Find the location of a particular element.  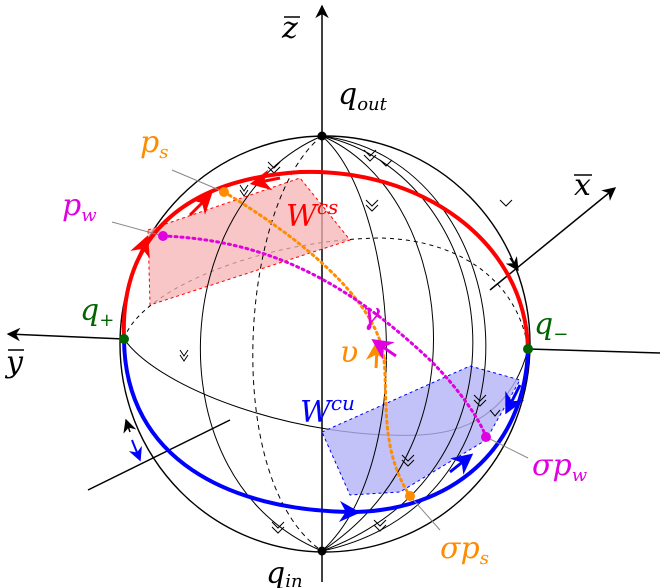

leader-sigma-p-w is located at coordinates (507, 447).